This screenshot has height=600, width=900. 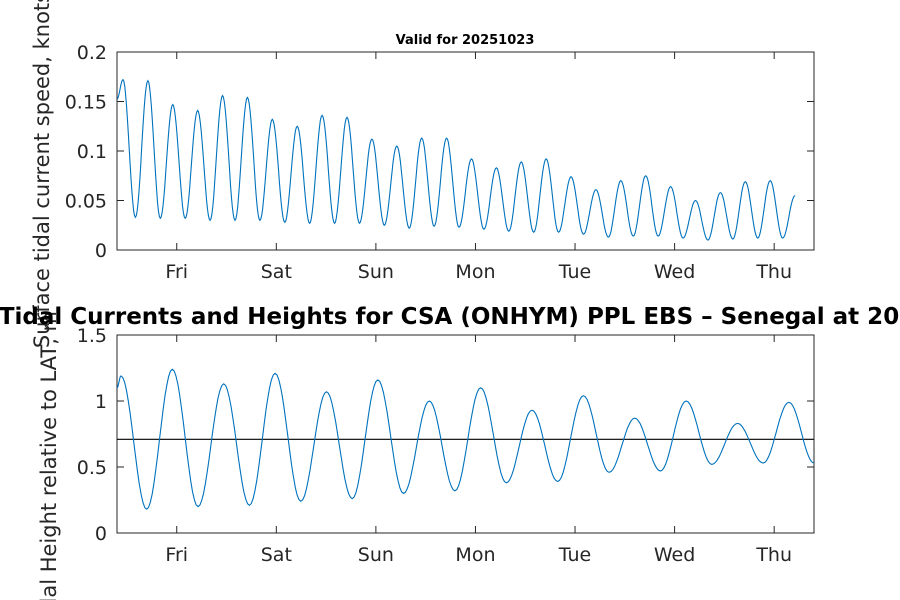 I want to click on current-speed-x-tick-label: Sat, so click(x=276, y=272).